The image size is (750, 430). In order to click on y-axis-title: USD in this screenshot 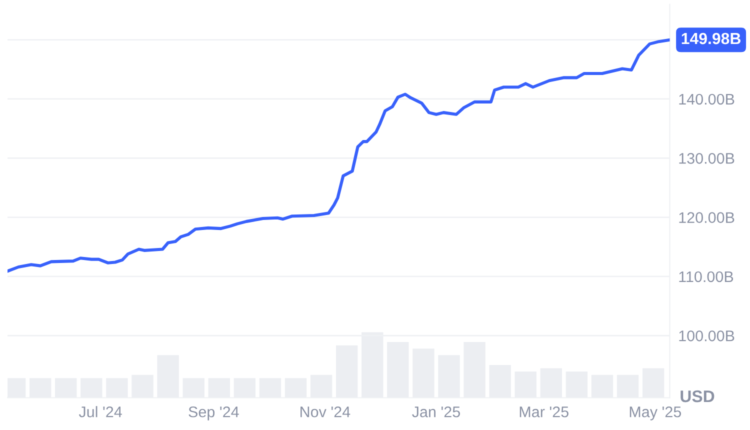, I will do `click(697, 396)`.